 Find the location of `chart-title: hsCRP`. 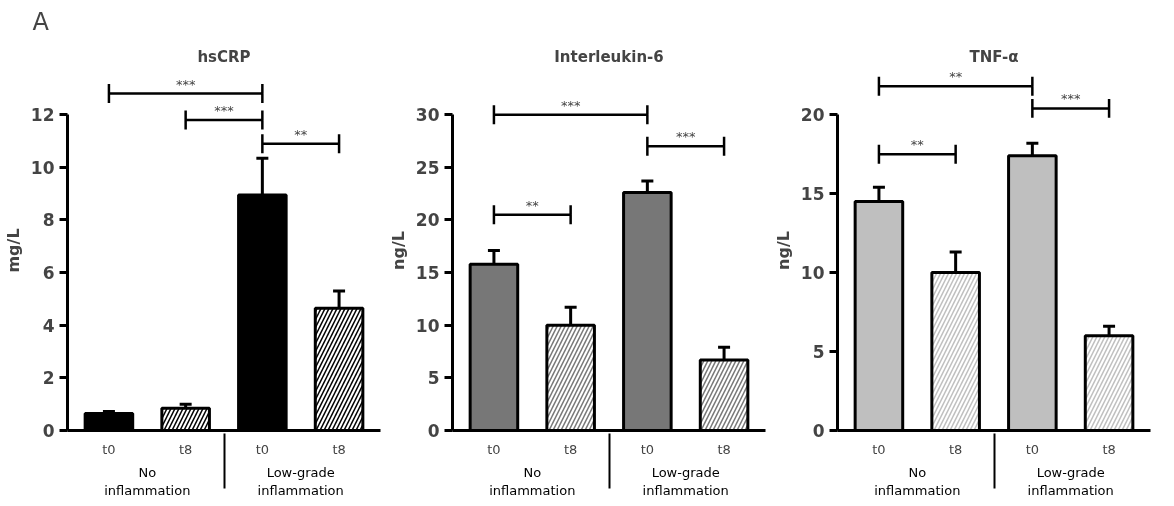

chart-title: hsCRP is located at coordinates (224, 56).